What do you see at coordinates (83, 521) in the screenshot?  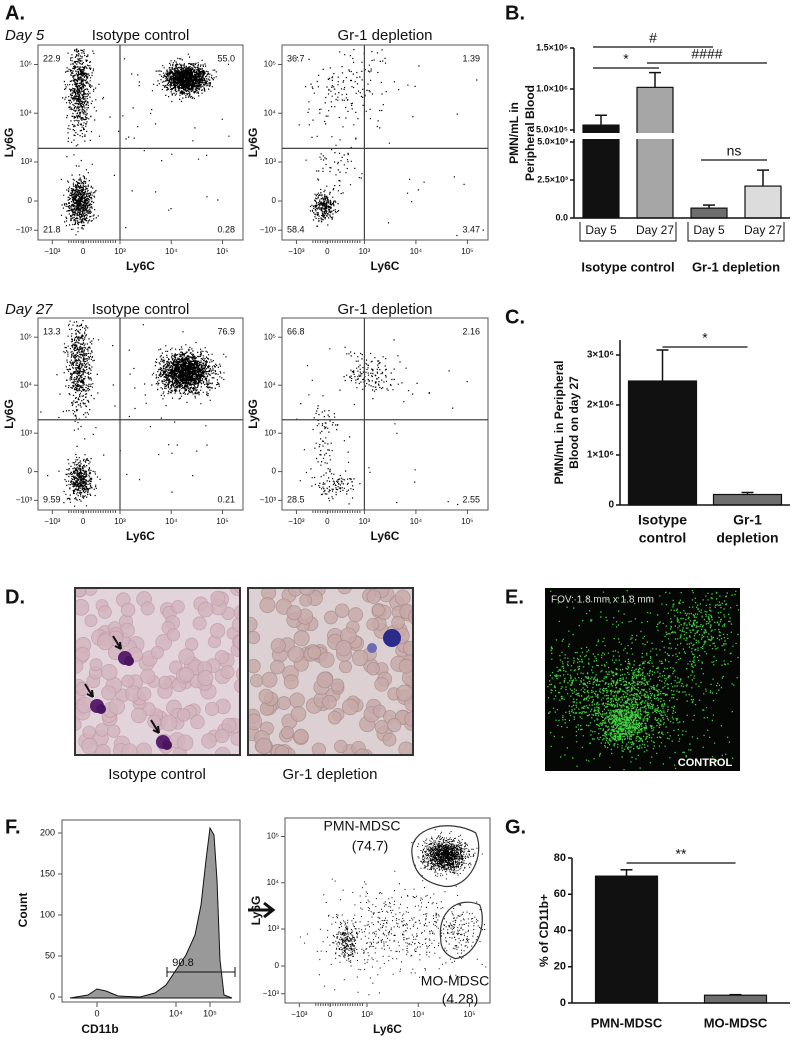 I see `x-tick-label: 0` at bounding box center [83, 521].